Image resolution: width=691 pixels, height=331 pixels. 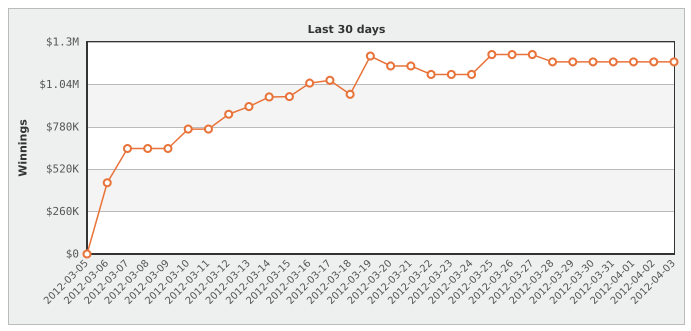 What do you see at coordinates (59, 84) in the screenshot?
I see `y-tick-label: $1.04M` at bounding box center [59, 84].